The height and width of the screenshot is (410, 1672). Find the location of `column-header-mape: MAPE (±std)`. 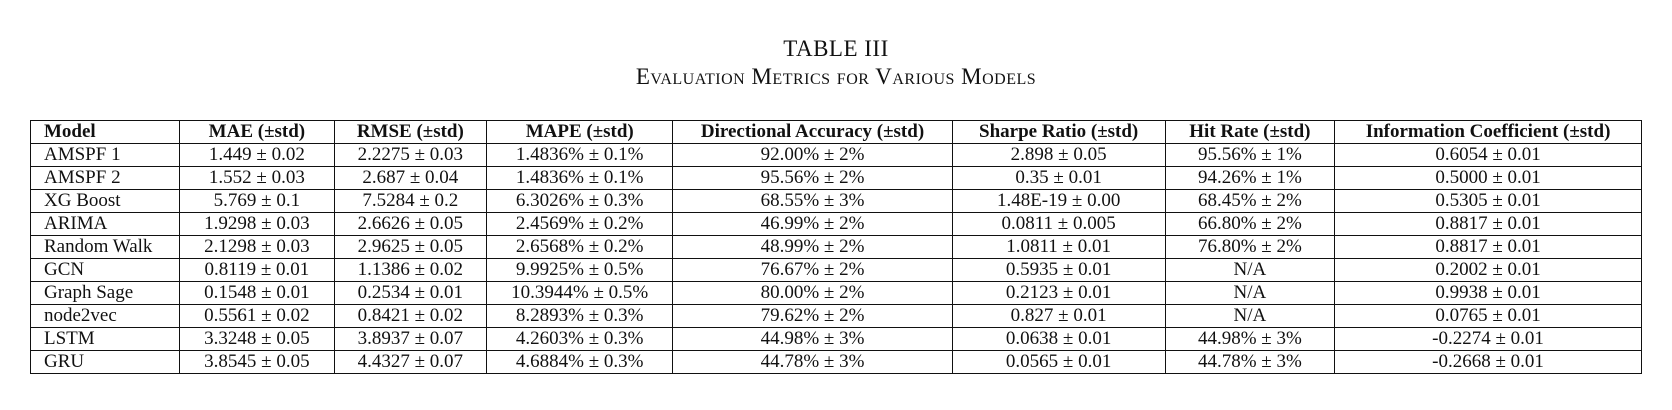

column-header-mape: MAPE (±std) is located at coordinates (579, 132).